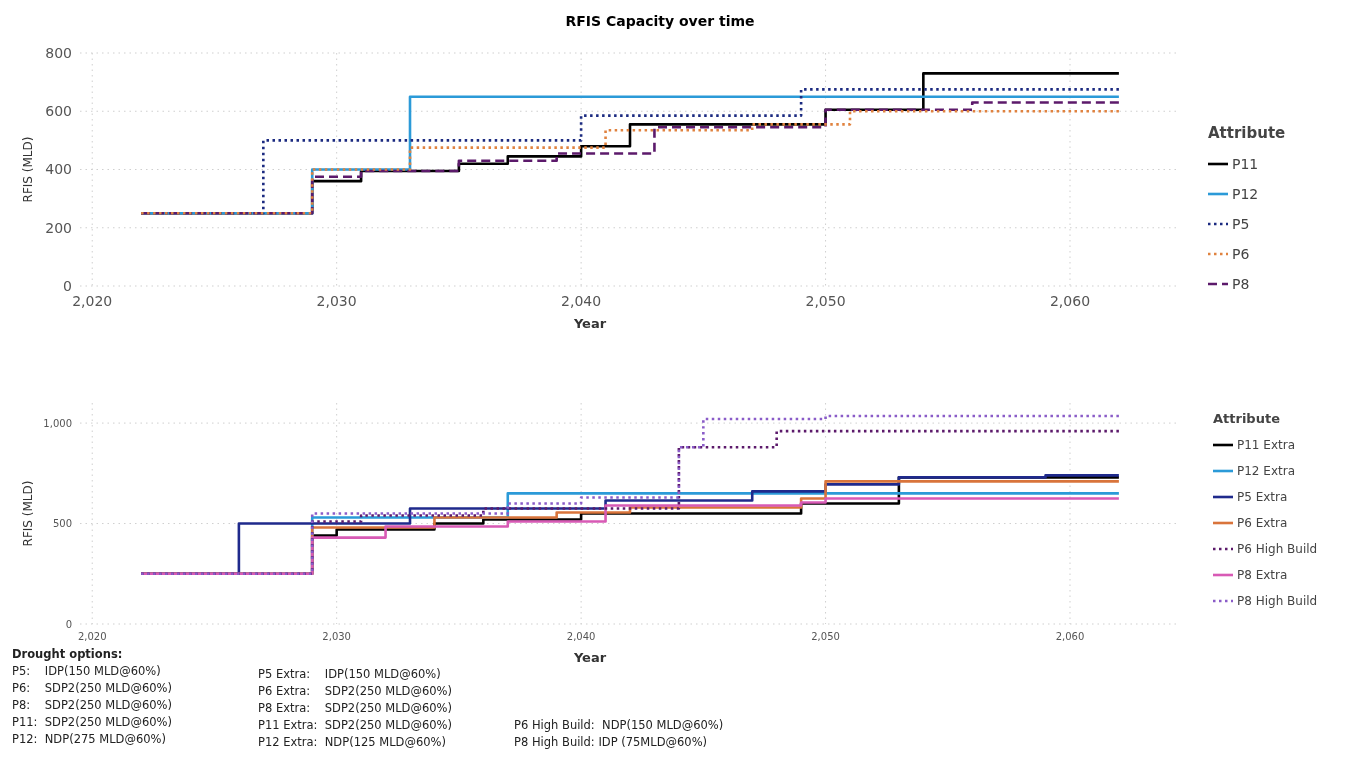 This screenshot has height=781, width=1348. Describe the element at coordinates (1277, 549) in the screenshot. I see `legend-label: P6 High Build` at that location.